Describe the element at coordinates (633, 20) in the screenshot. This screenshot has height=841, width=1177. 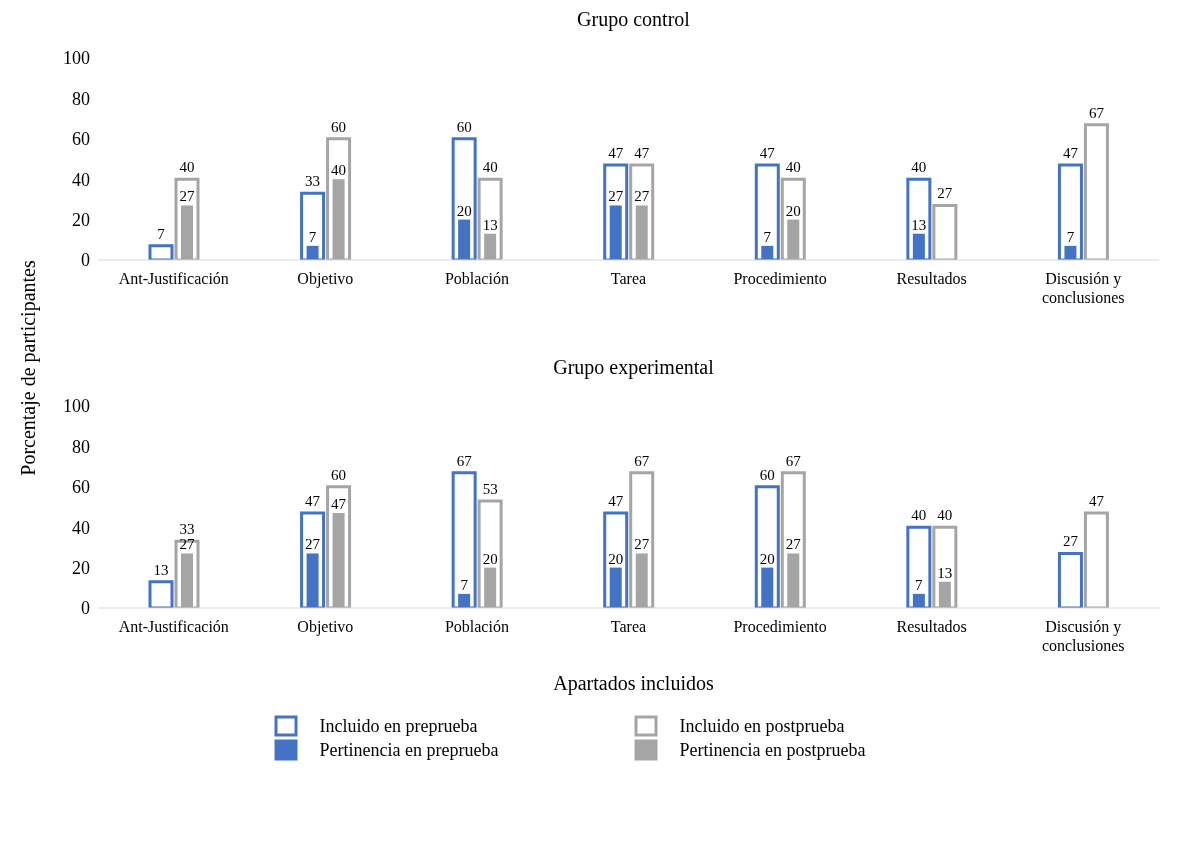
I see `chart-title: Grupo control` at that location.